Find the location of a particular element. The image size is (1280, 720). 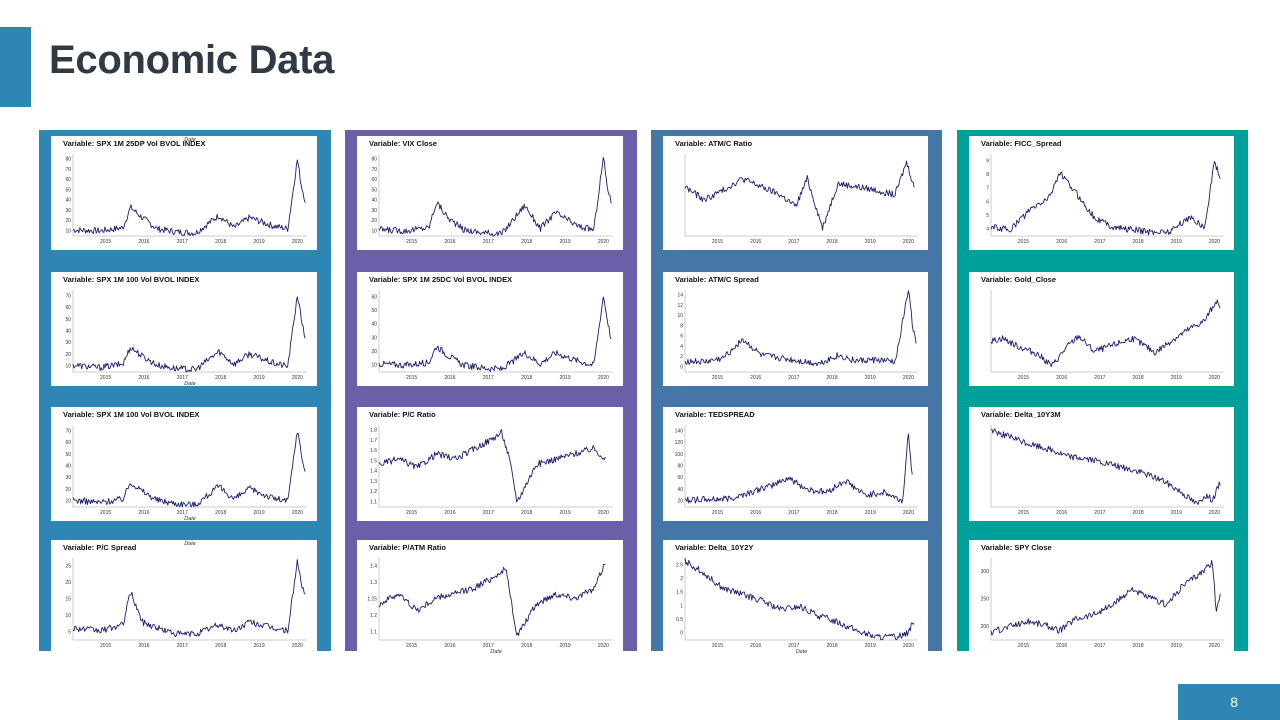

y-tick-label: 7 is located at coordinates (987, 189).